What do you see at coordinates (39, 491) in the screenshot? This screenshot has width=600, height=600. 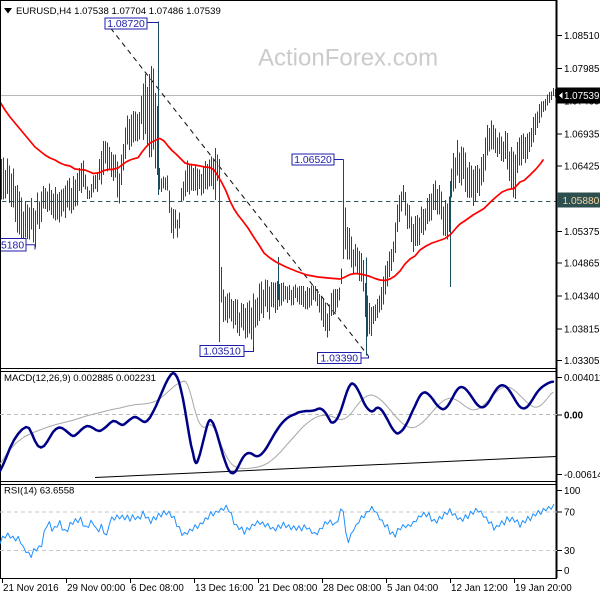 I see `svg-text: RSI(14) 63.6558` at bounding box center [39, 491].